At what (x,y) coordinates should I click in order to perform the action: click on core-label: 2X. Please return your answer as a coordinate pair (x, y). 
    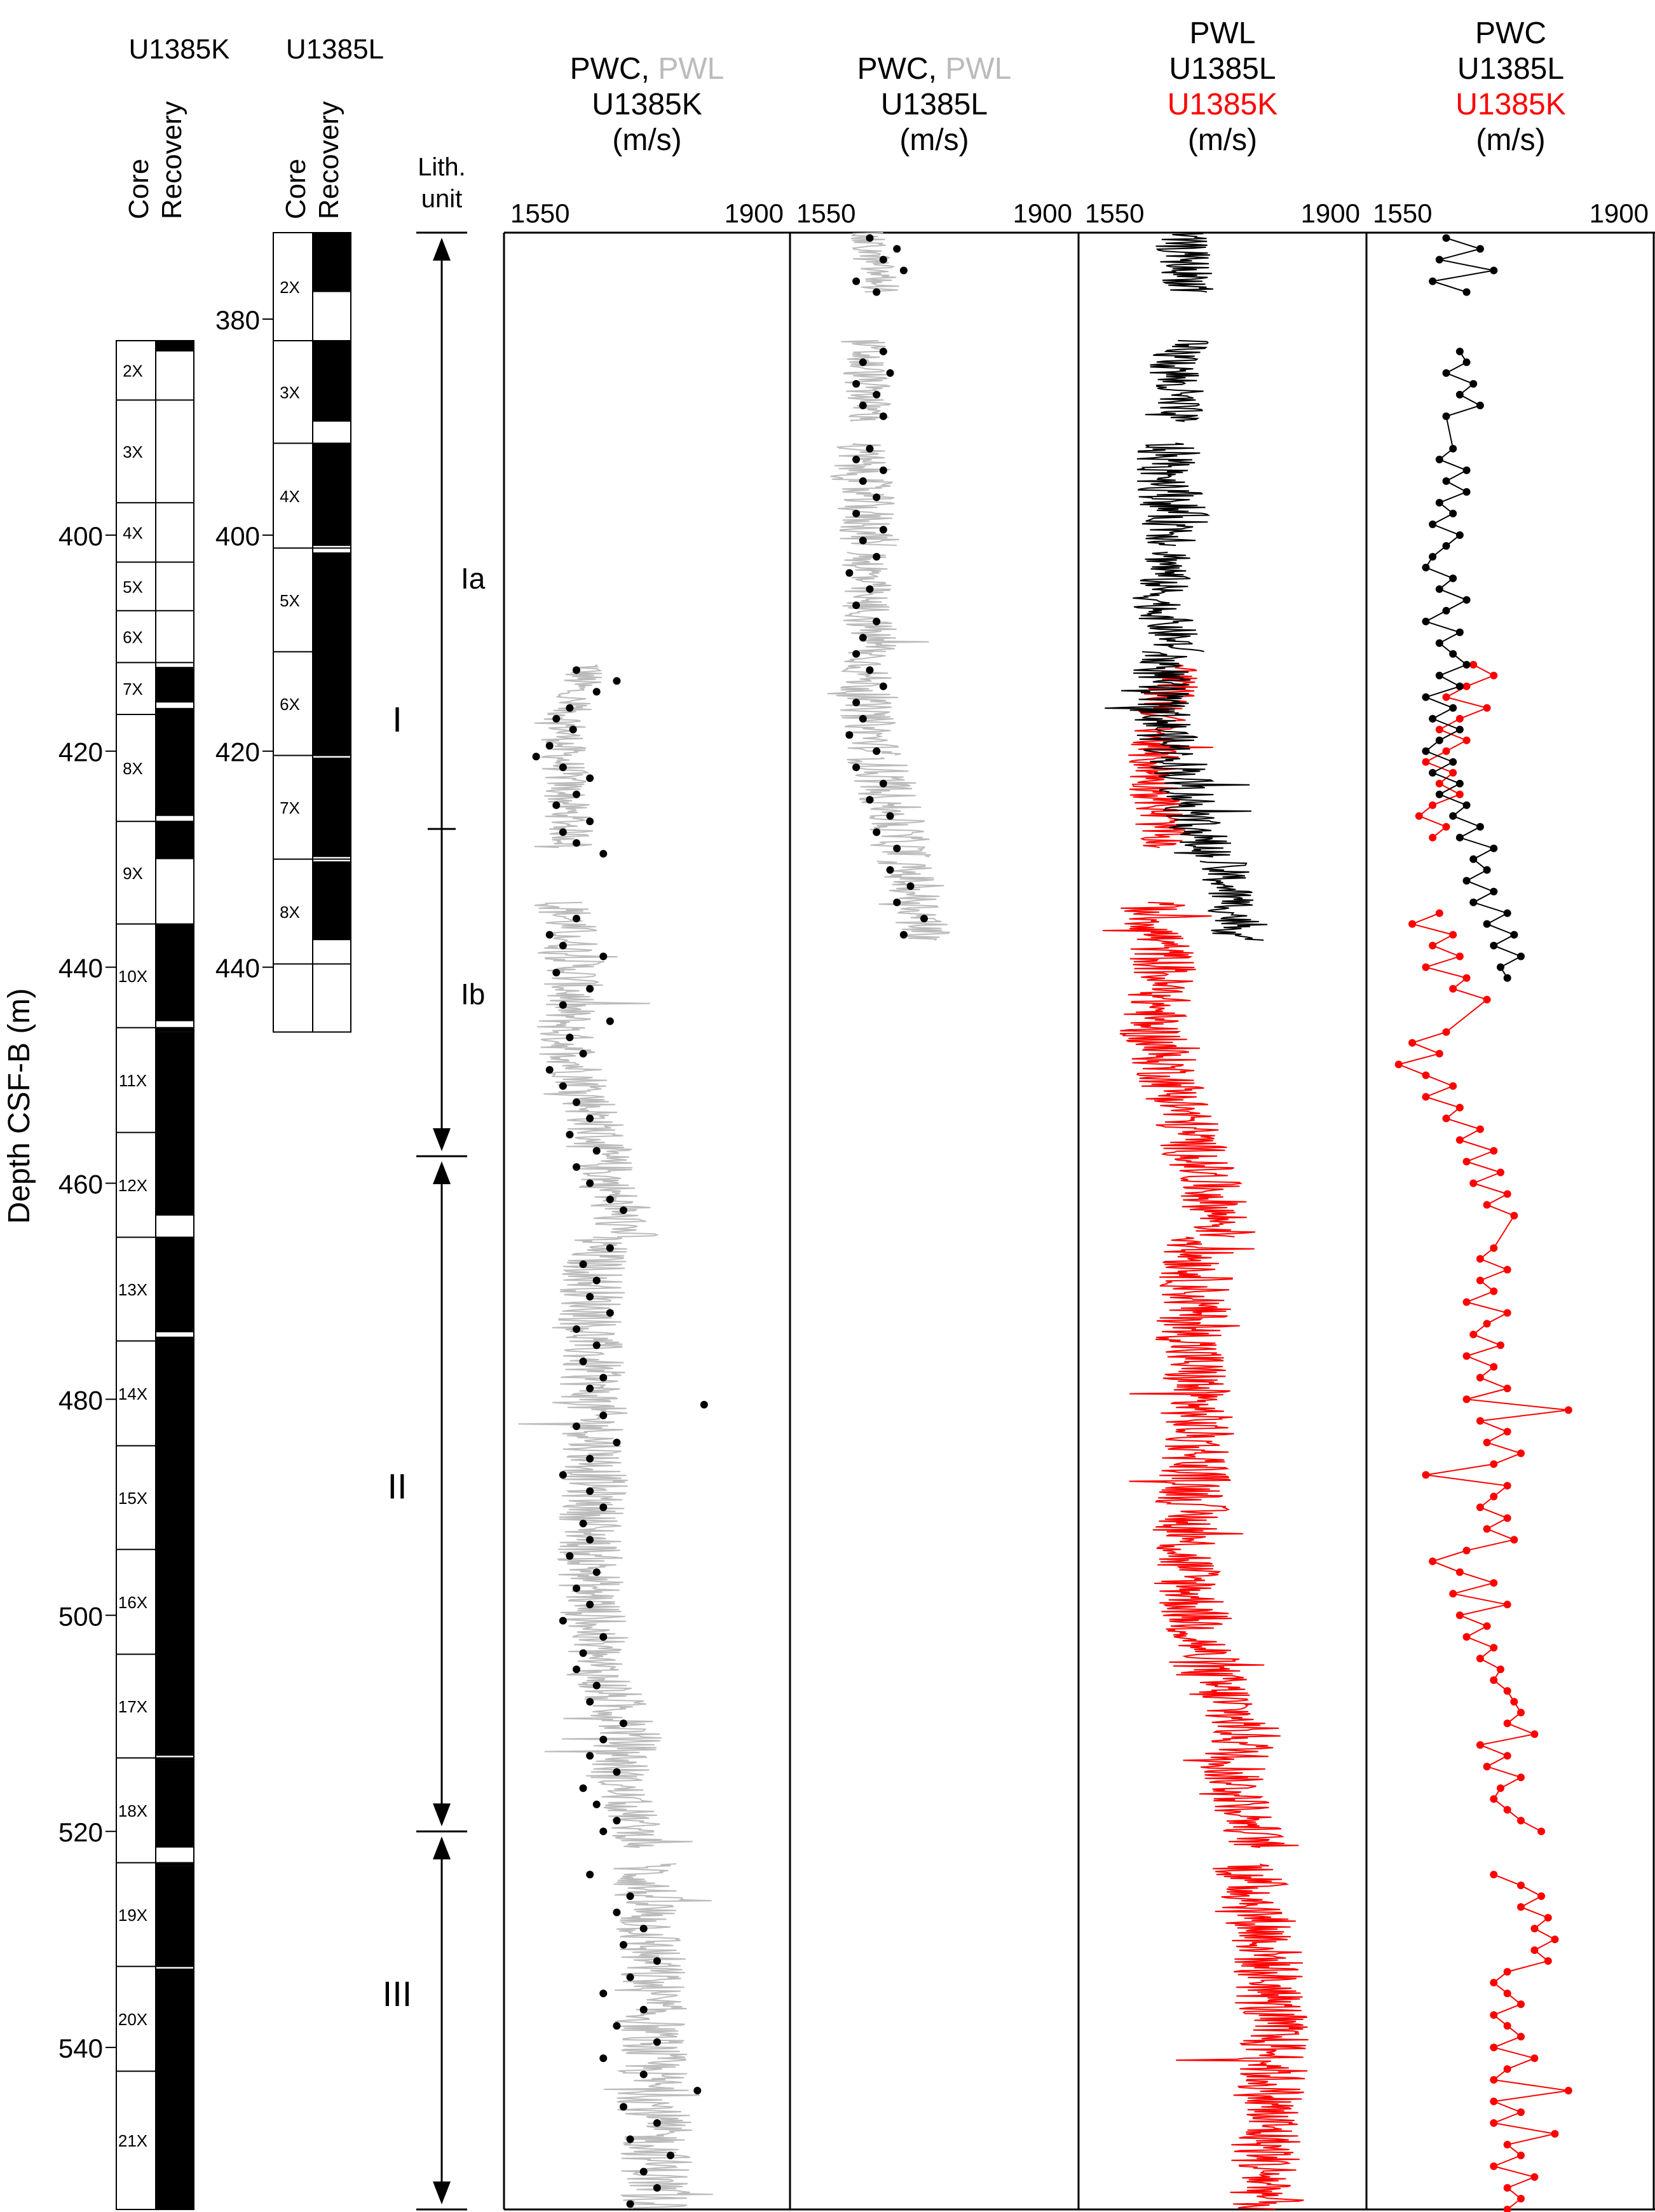
    Looking at the image, I should click on (290, 287).